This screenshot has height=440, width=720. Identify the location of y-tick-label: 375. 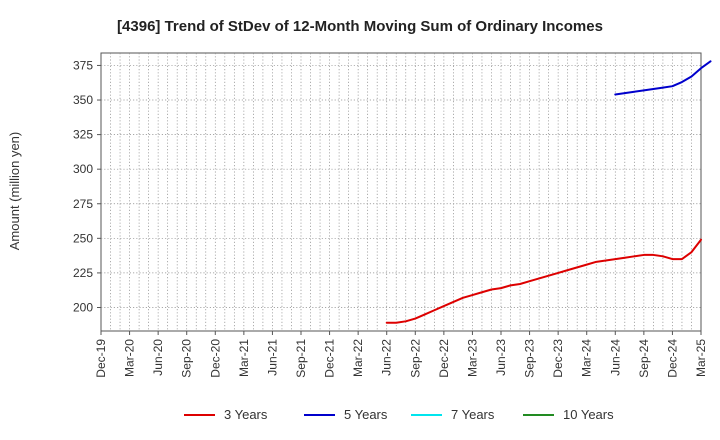
(83, 65).